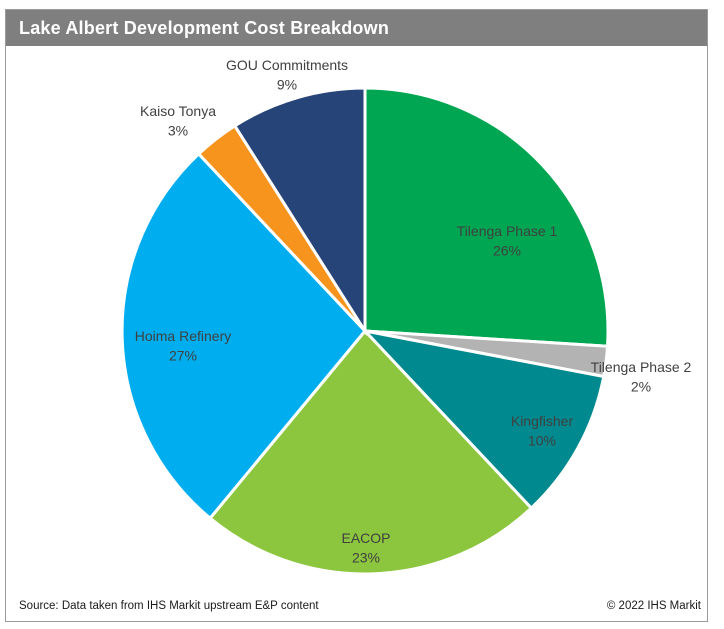  Describe the element at coordinates (178, 121) in the screenshot. I see `pie-label-kaiso-tonya: Kaiso Tonya 3%` at that location.